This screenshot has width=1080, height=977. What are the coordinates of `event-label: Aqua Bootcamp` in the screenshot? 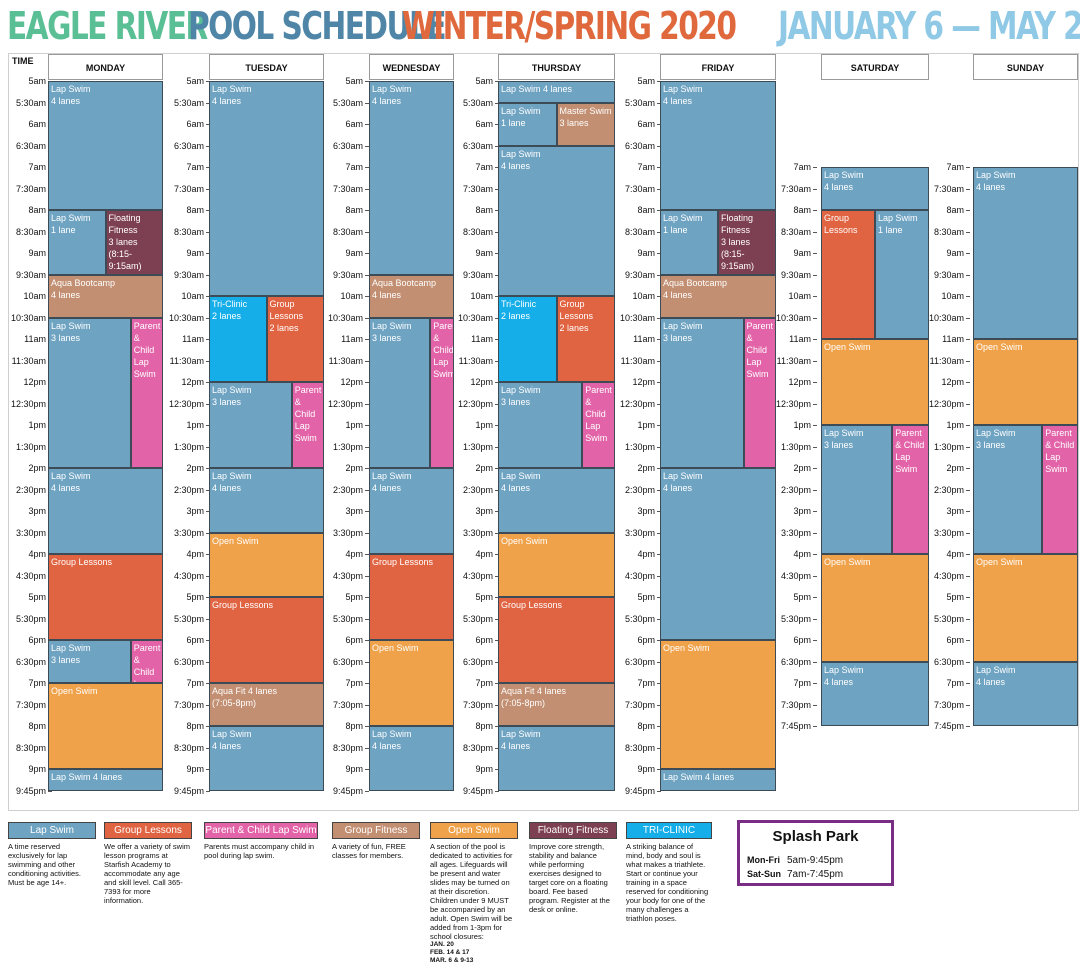 It's located at (404, 282).